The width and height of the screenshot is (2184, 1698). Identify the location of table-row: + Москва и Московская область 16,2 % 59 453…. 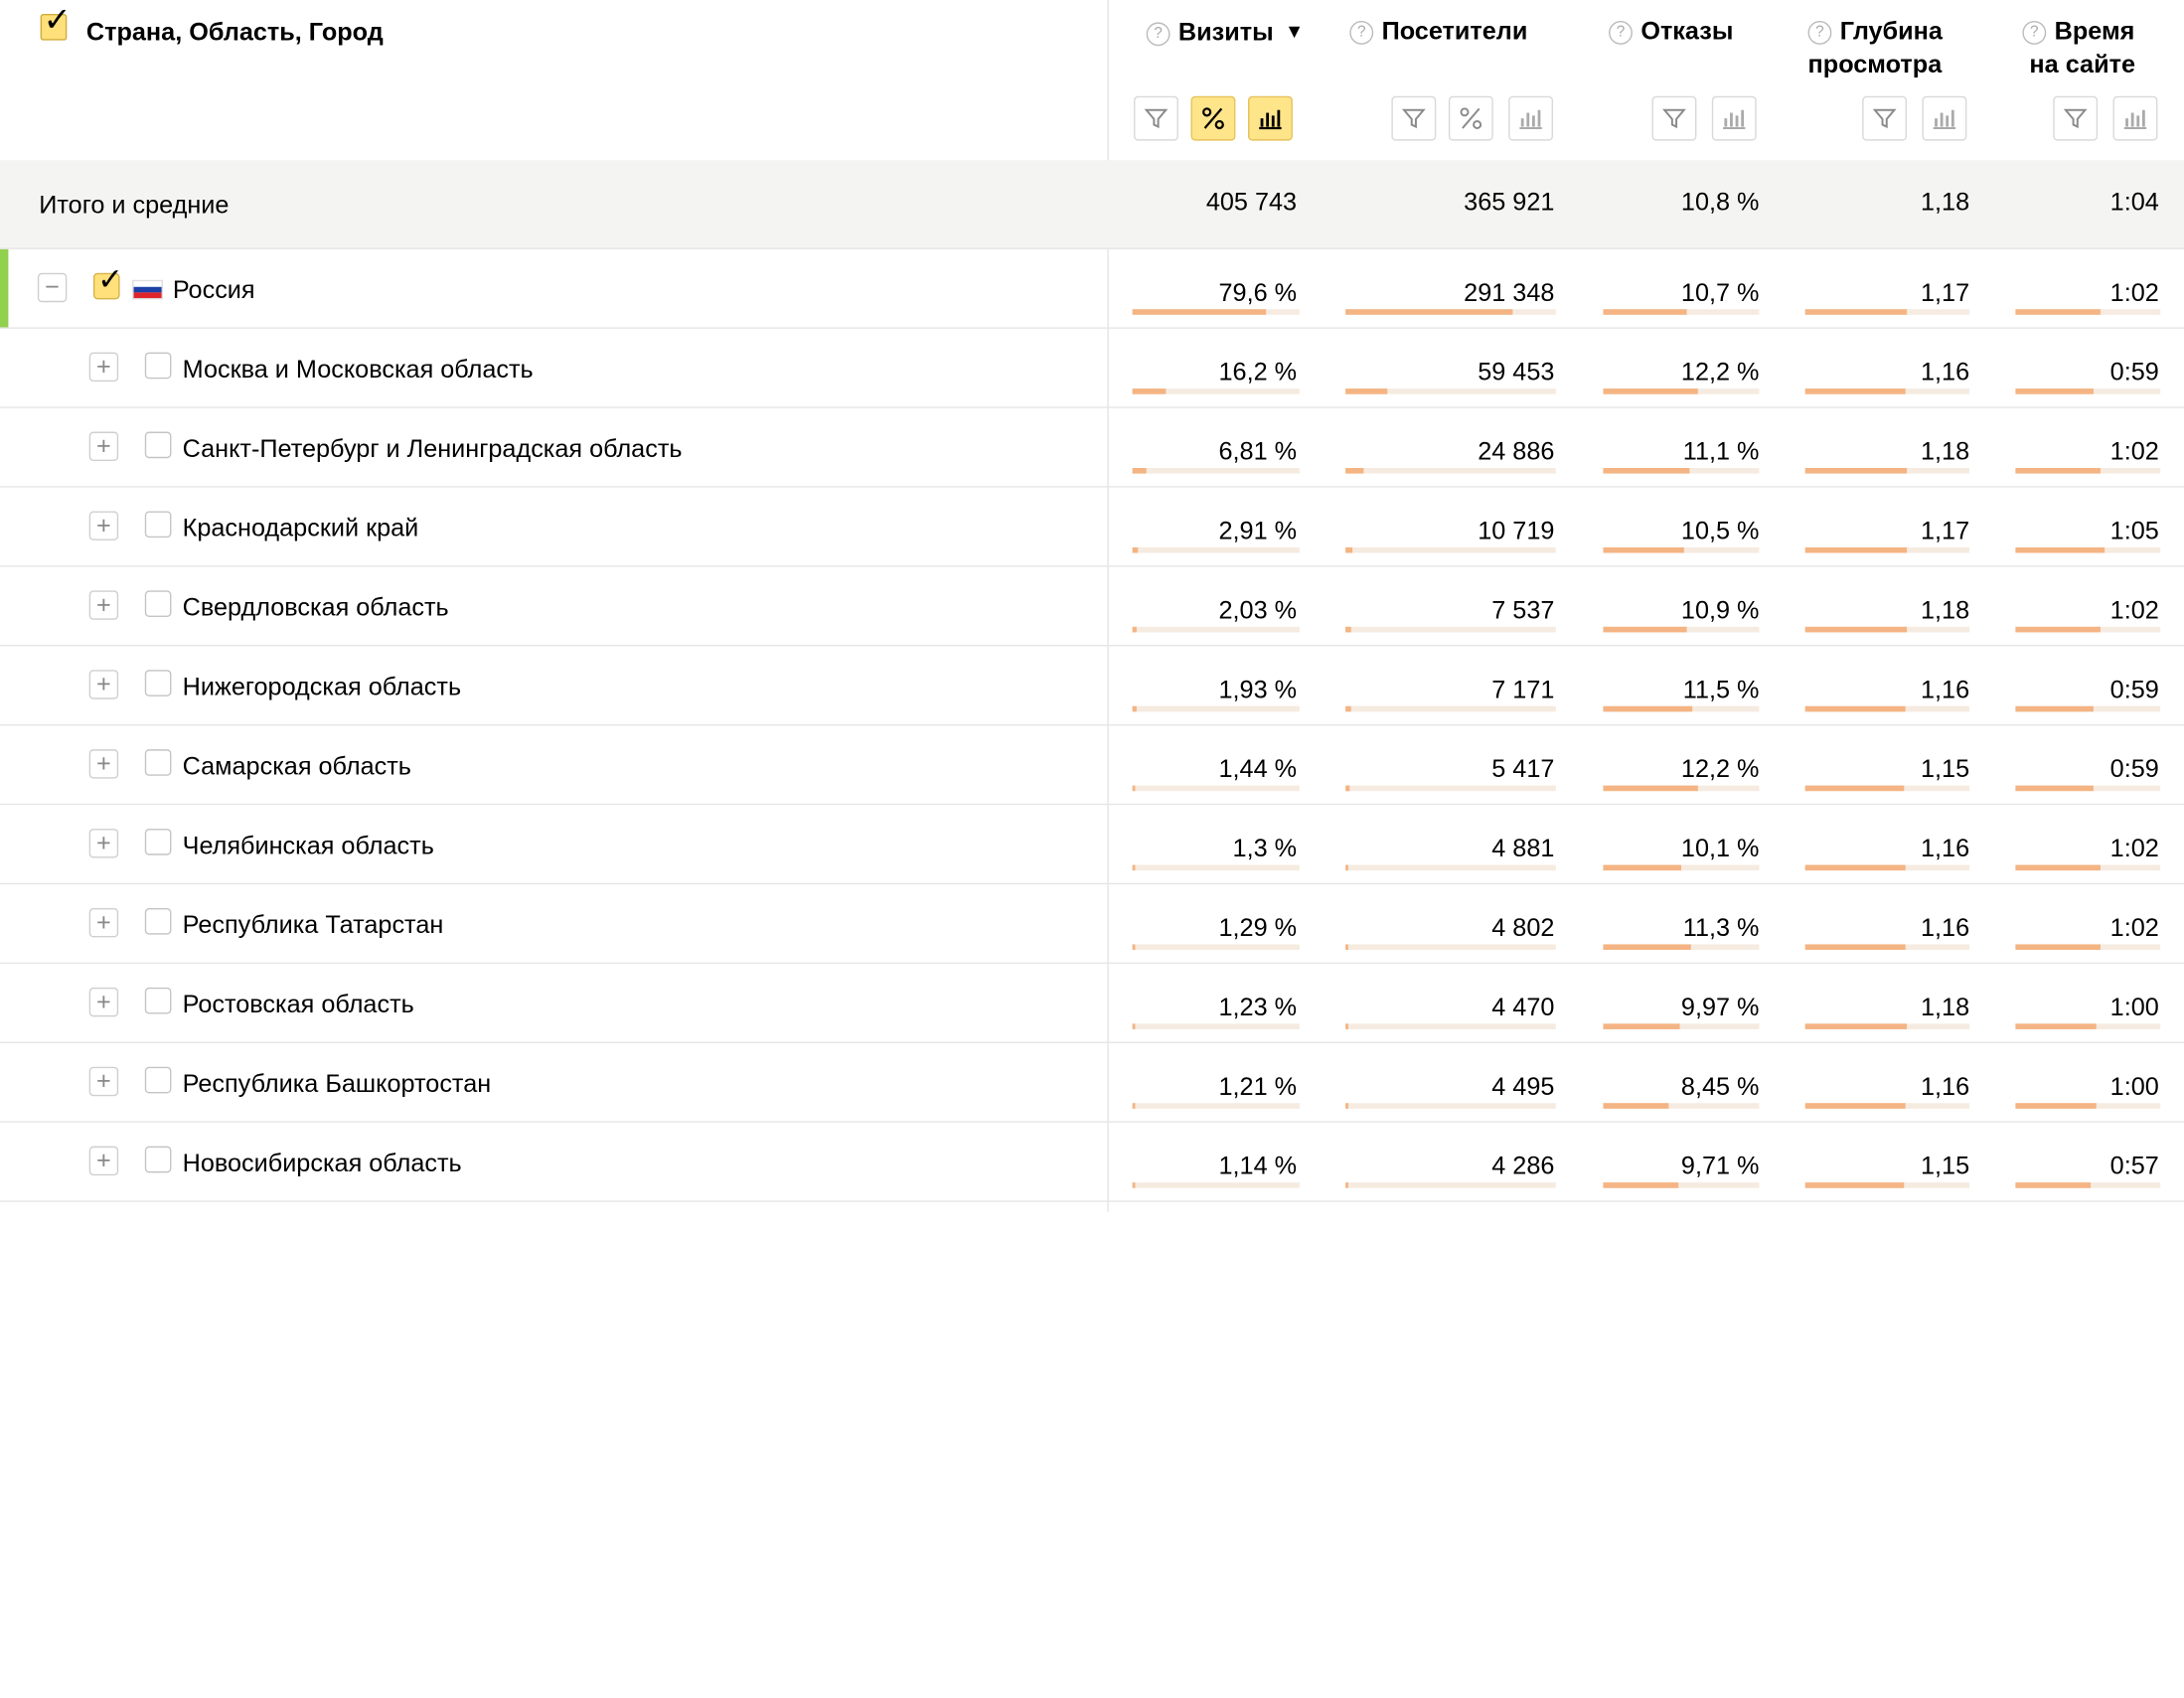
(1092, 368).